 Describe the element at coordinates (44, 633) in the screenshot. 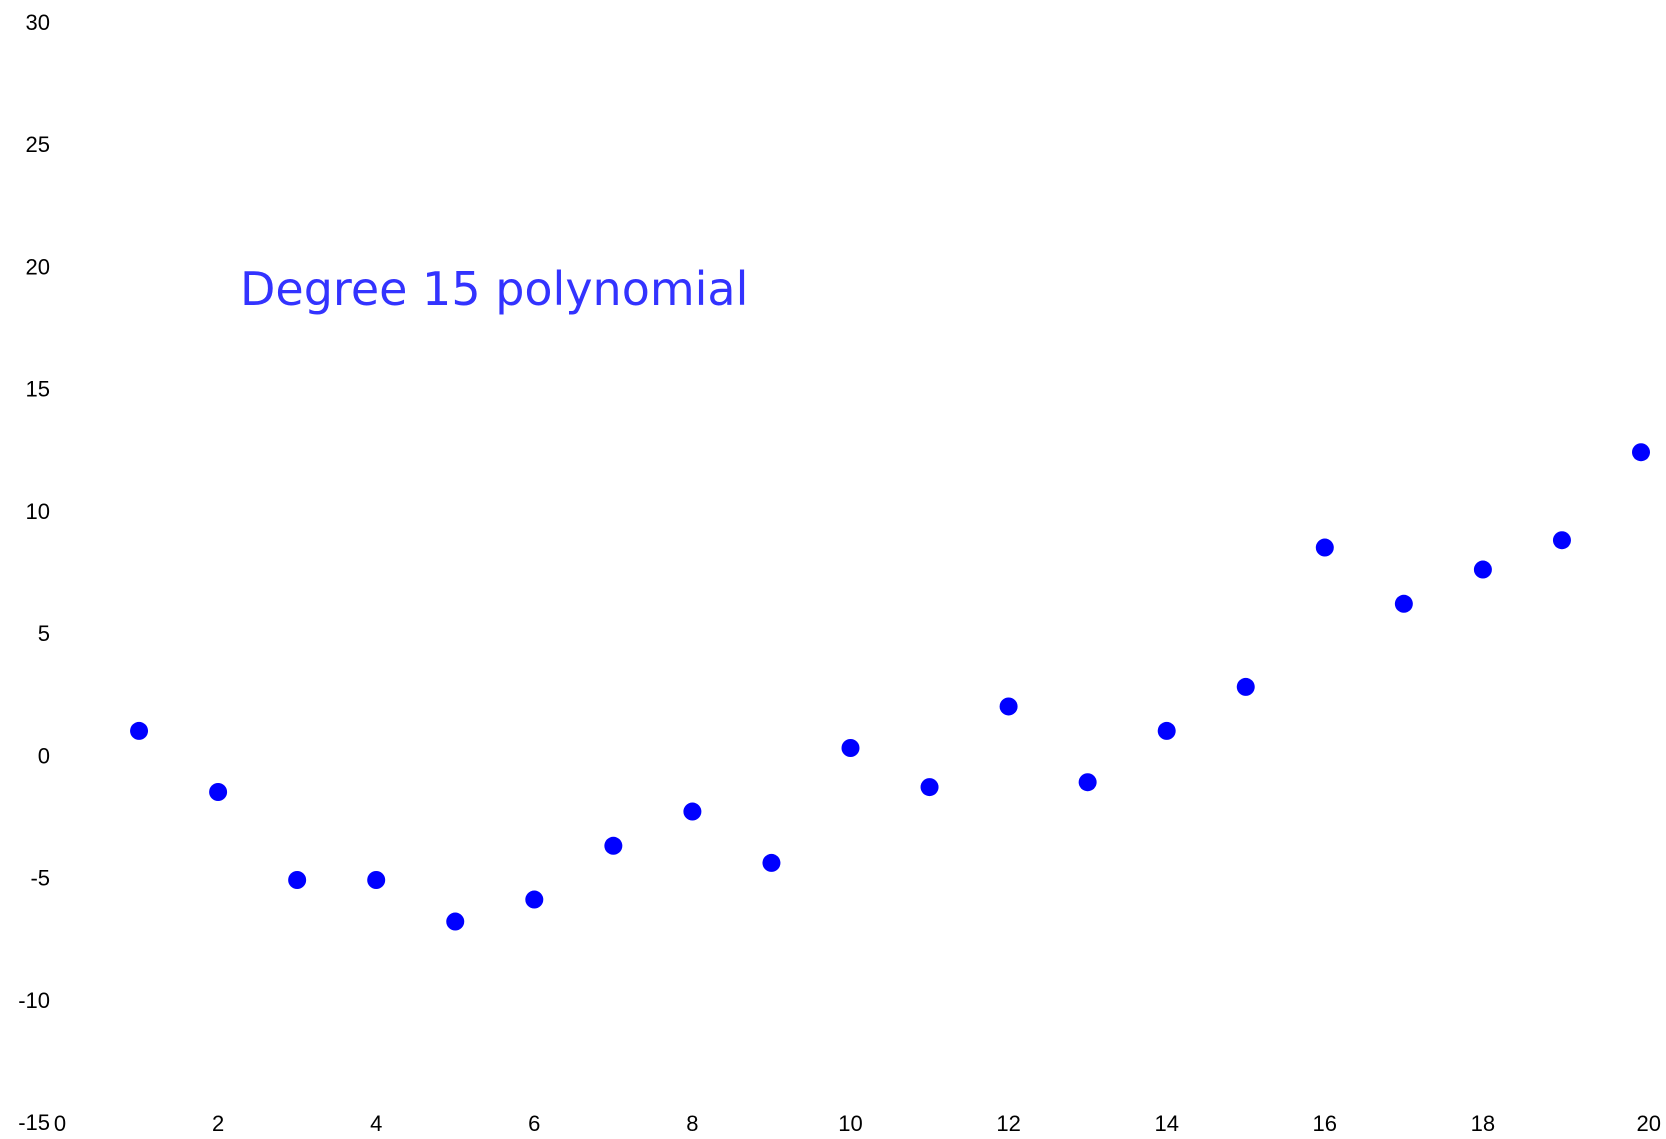

I see `y-tick-label: 5` at that location.